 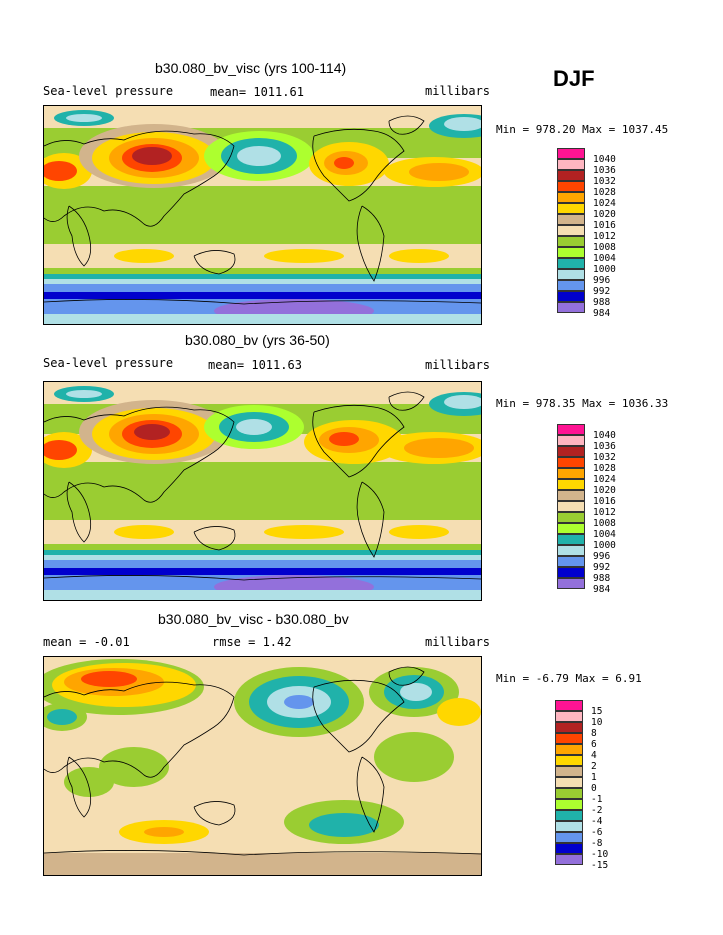 What do you see at coordinates (569, 678) in the screenshot?
I see `panel3-minmax: Min = -6.79 Max = 6.91` at bounding box center [569, 678].